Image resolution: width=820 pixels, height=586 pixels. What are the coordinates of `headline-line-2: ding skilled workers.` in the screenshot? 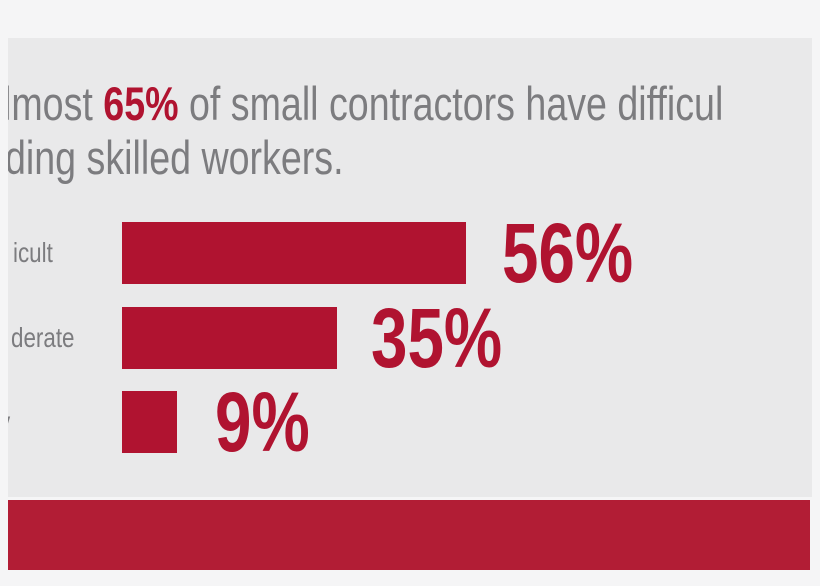 It's located at (218, 158).